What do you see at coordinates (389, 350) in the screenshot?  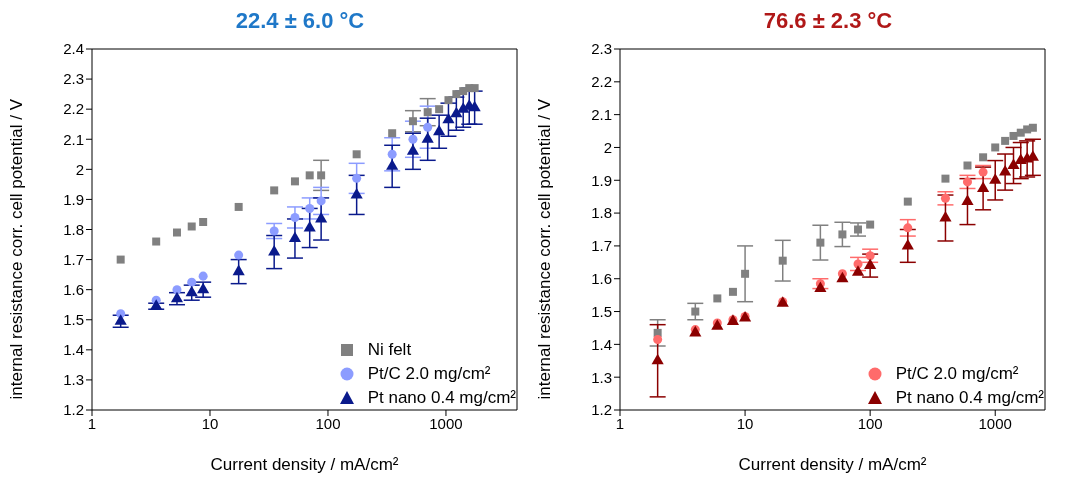 I see `legend-label: Ni felt` at bounding box center [389, 350].